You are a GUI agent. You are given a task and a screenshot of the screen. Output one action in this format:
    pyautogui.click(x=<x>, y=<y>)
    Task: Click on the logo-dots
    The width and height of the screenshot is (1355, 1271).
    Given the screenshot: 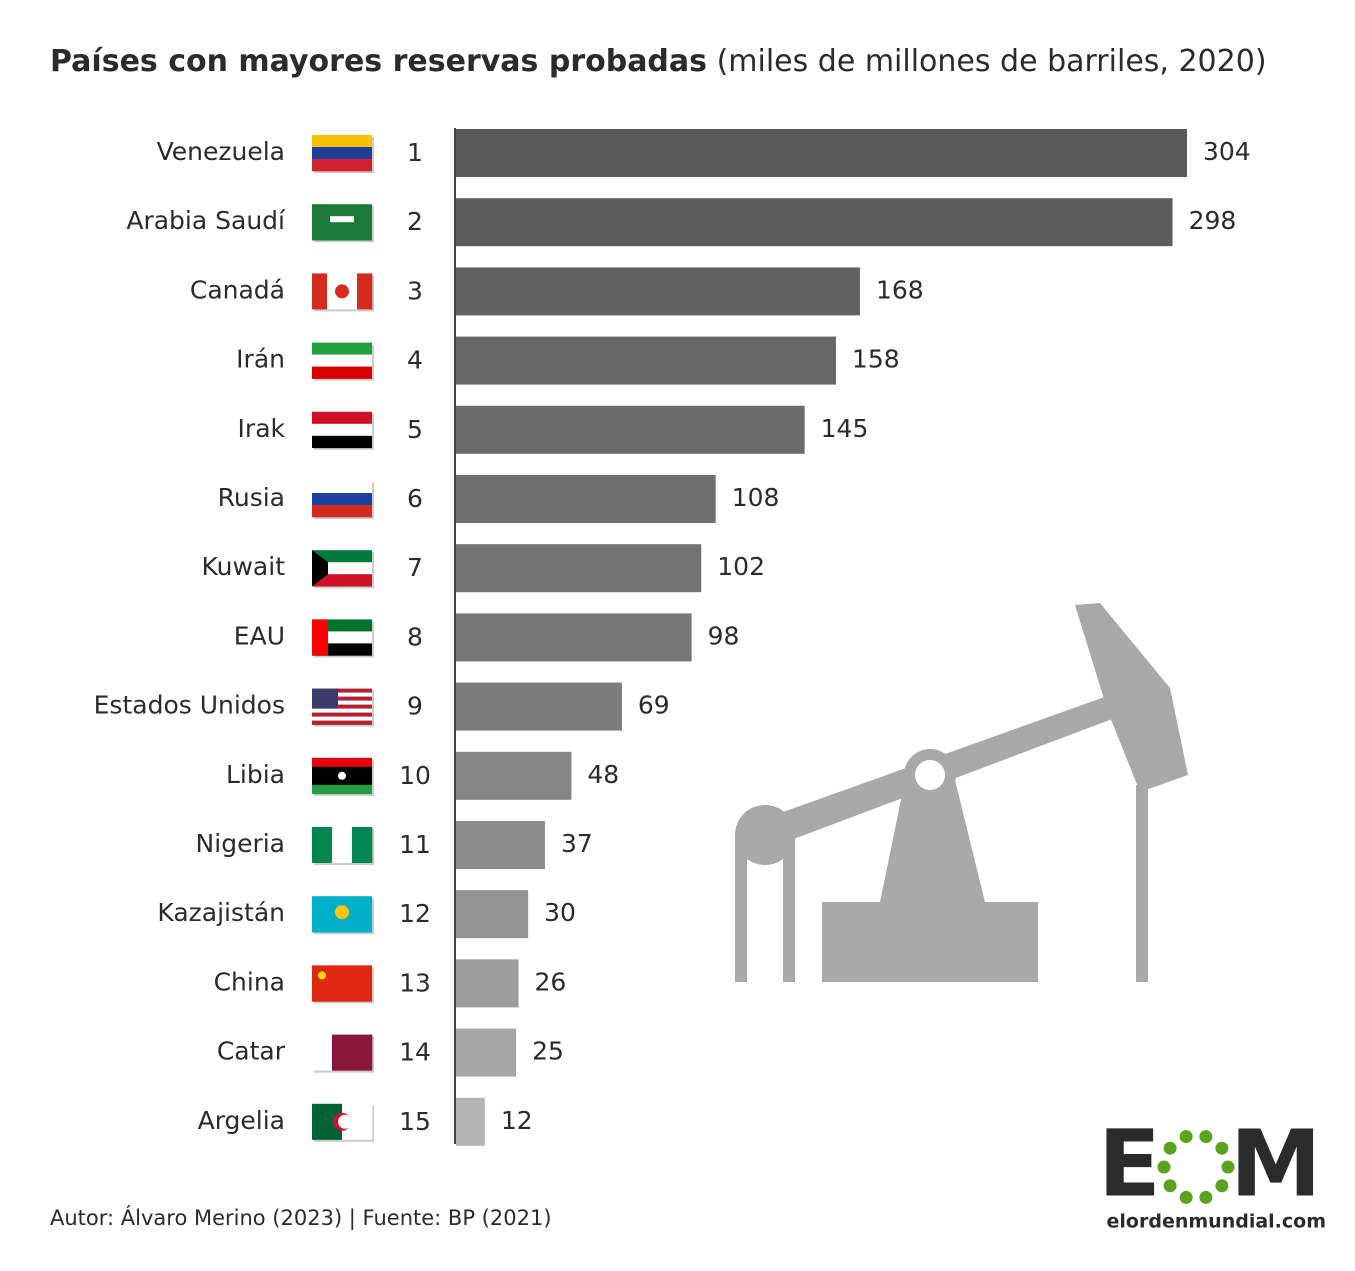 What is the action you would take?
    pyautogui.click(x=1196, y=1167)
    